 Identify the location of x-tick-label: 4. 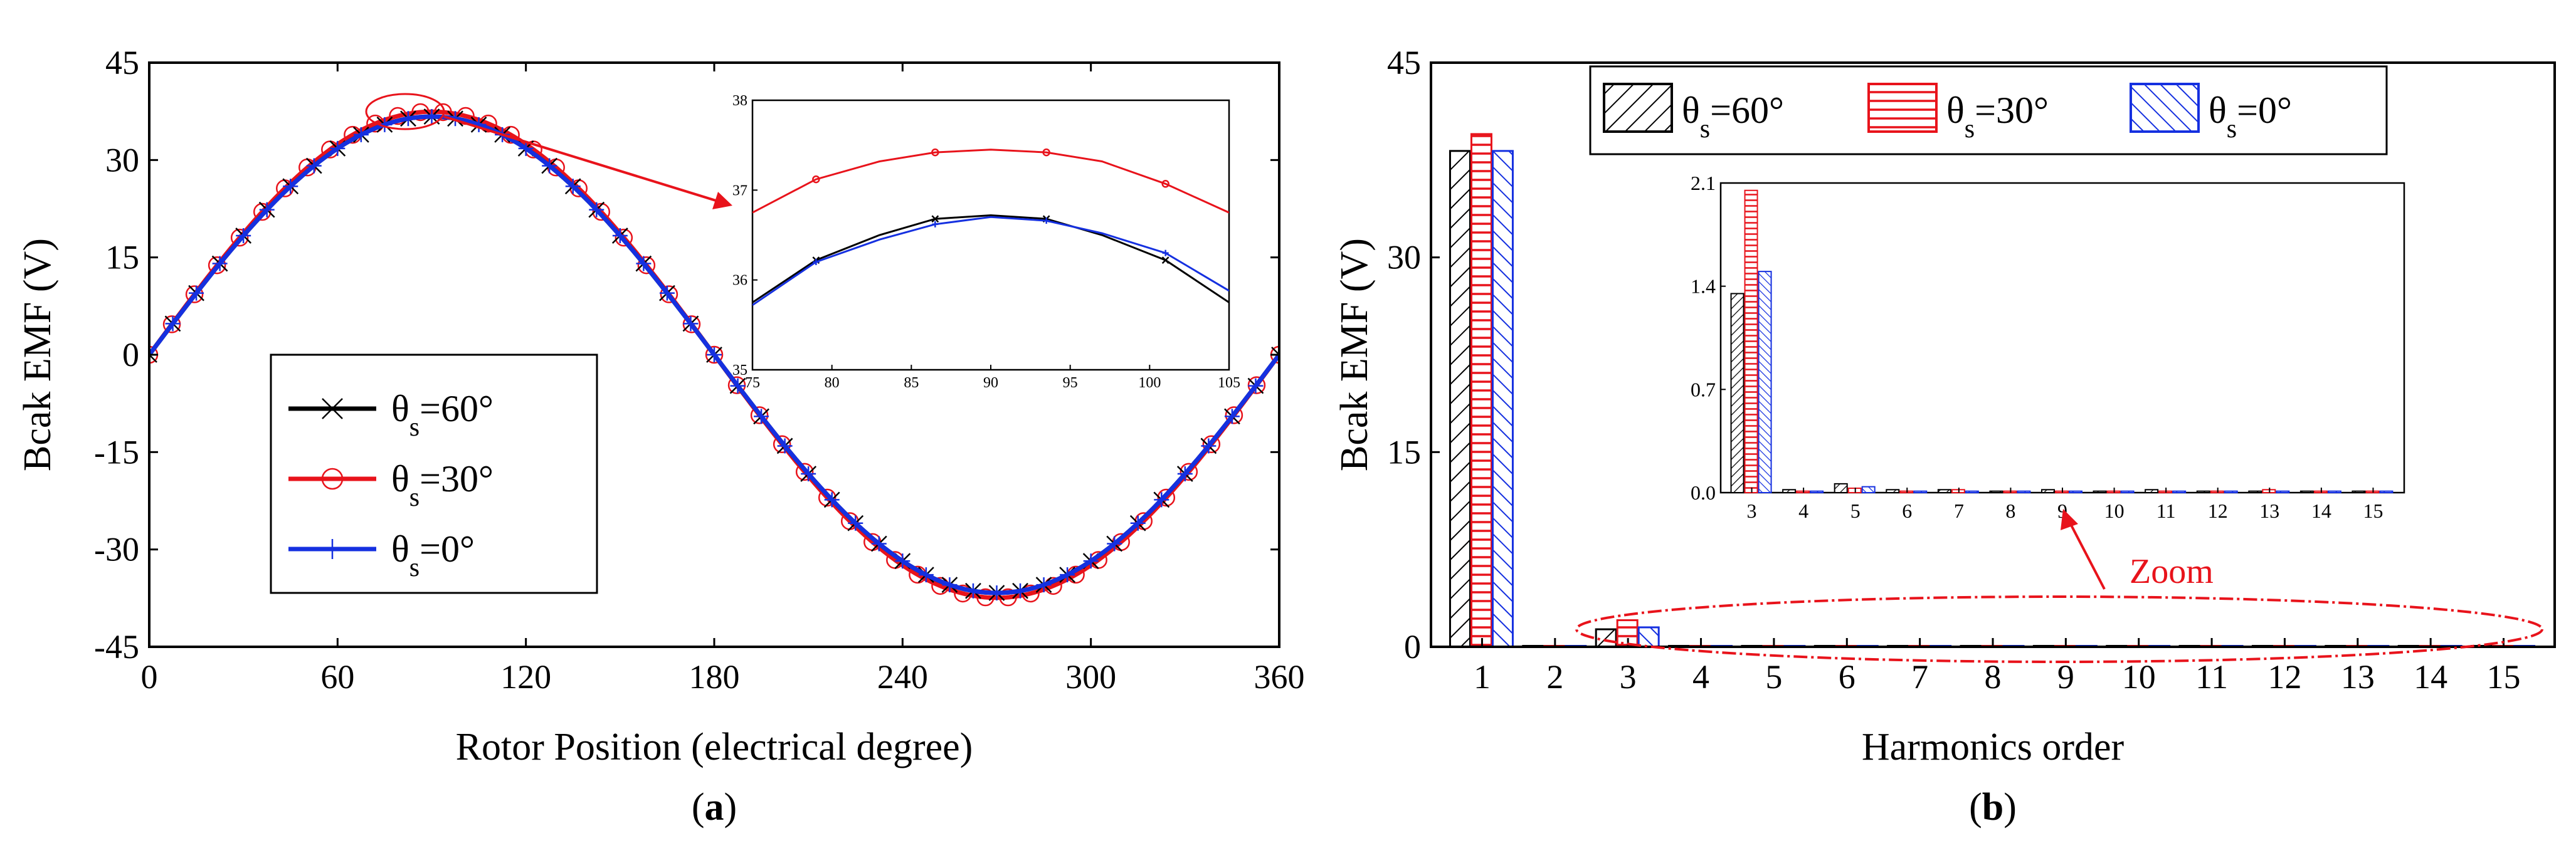
(1701, 677).